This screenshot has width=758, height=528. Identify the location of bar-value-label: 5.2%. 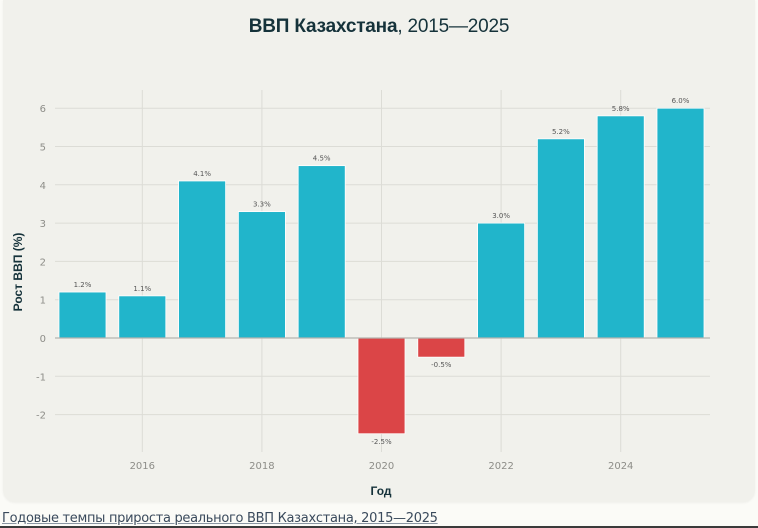
(561, 132).